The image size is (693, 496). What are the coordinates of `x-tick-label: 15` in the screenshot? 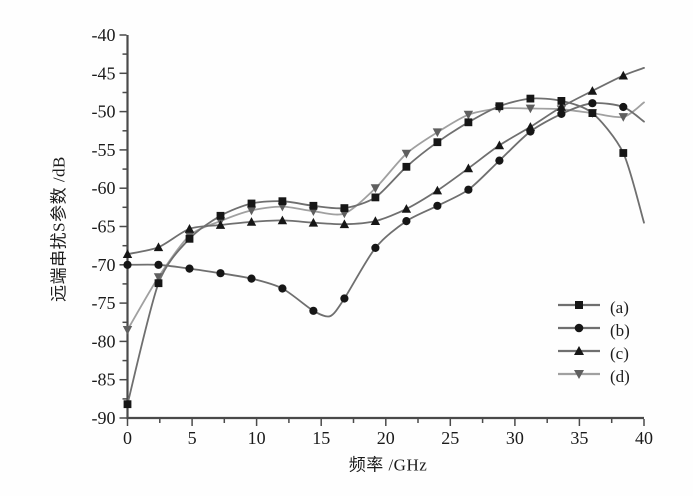 It's located at (321, 438).